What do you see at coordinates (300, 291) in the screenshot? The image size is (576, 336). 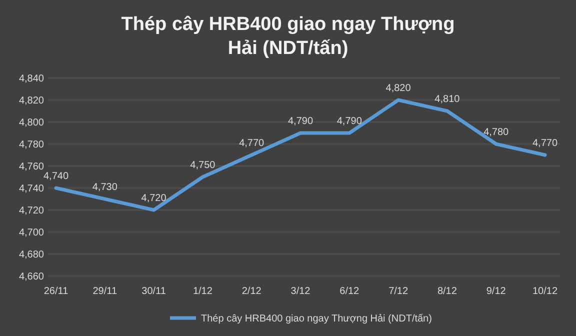 I see `x-tick-label: 3/12` at bounding box center [300, 291].